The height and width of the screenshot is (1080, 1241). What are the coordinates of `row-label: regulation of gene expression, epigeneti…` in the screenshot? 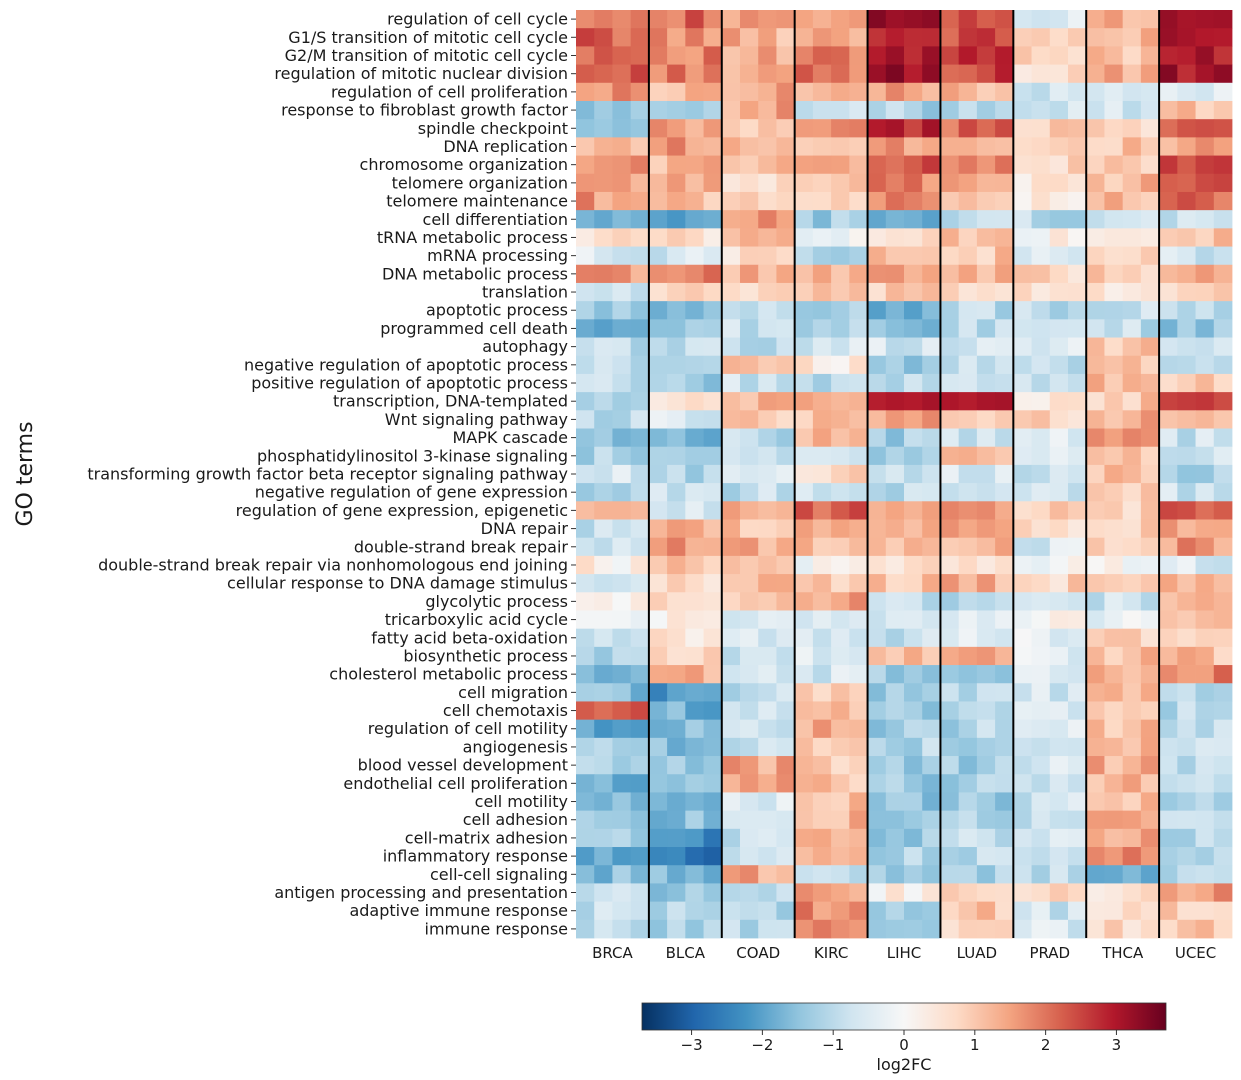 It's located at (402, 510).